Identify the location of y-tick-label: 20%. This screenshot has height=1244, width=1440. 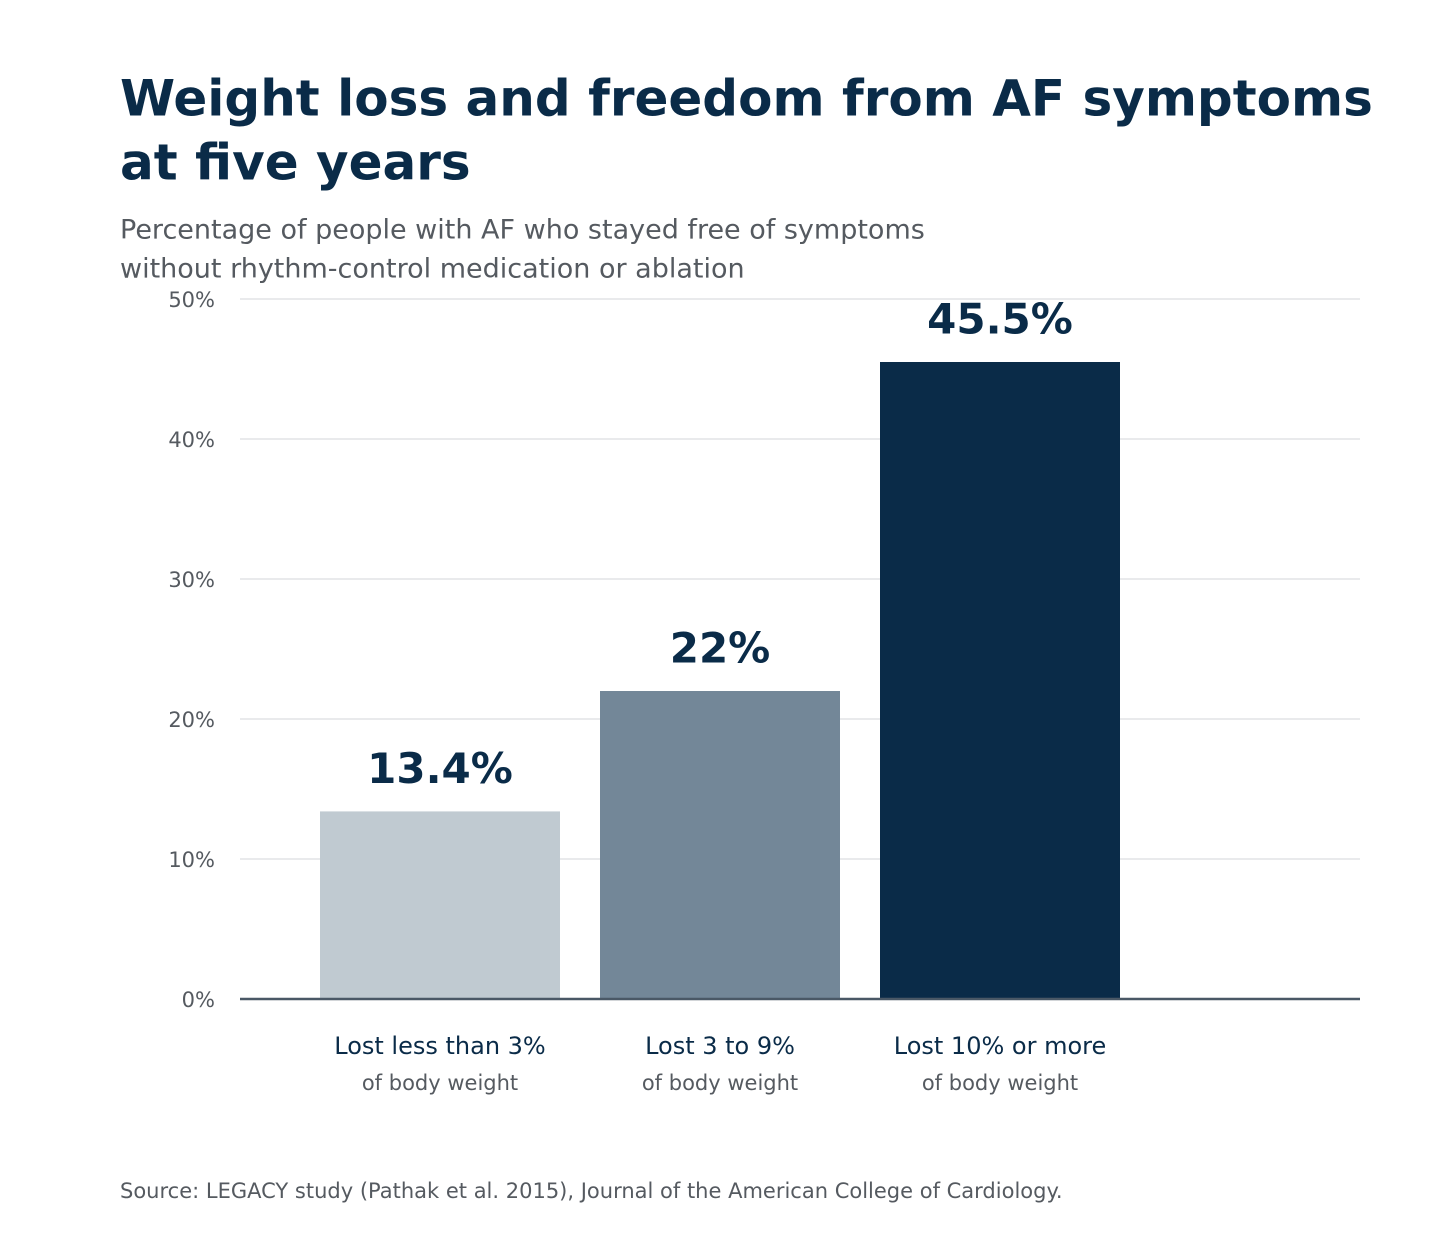
(191, 720).